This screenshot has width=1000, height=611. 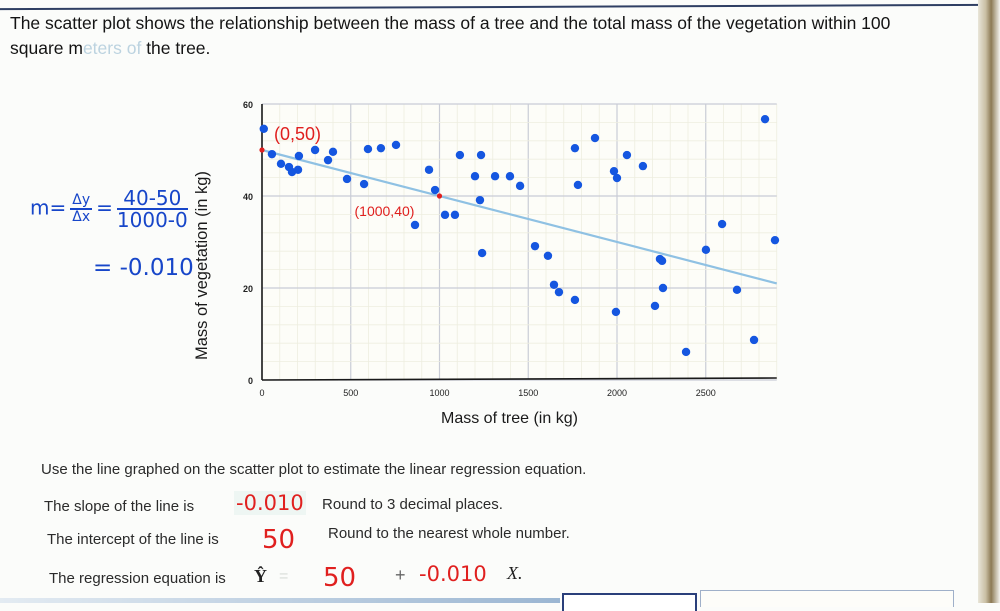 I want to click on x-tick-label: 2500, so click(x=706, y=393).